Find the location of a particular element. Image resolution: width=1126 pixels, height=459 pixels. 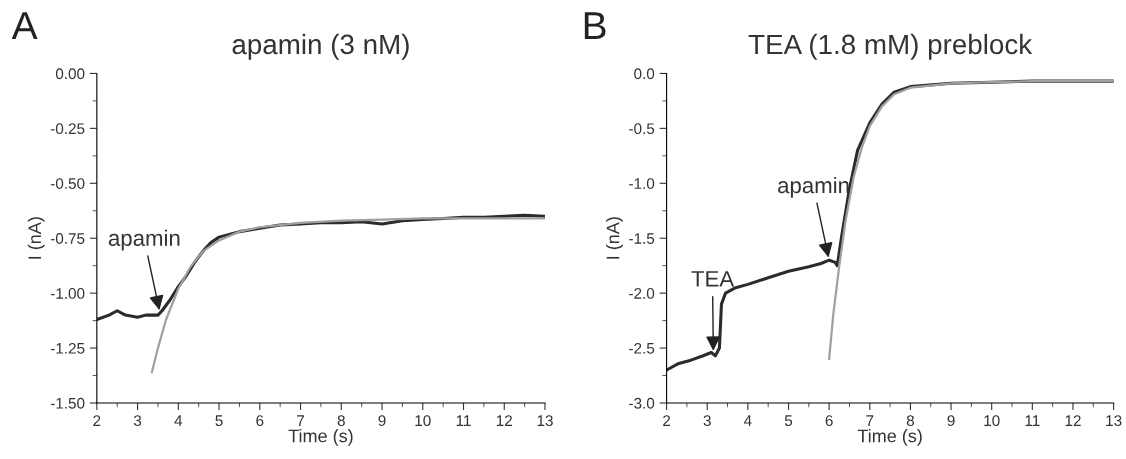

y-tick-label: -2.5 is located at coordinates (642, 348).